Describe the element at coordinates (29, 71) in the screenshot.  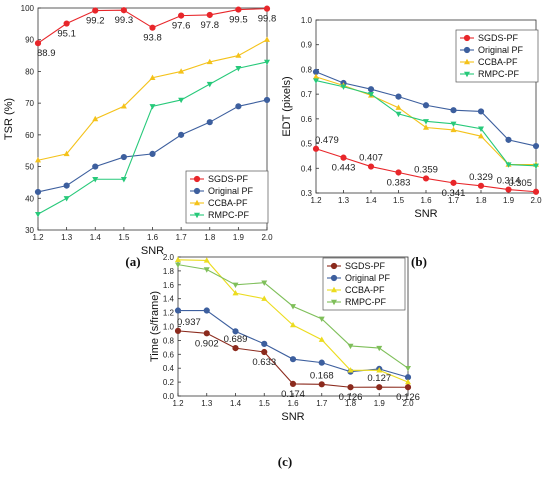
I see `y-tick-label: 80` at that location.